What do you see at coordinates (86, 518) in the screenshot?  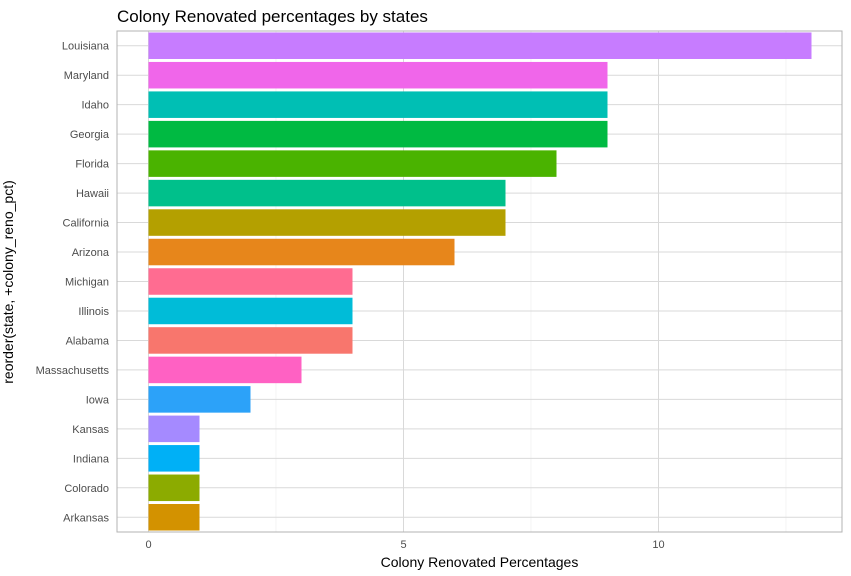 I see `y-tick-label: Arkansas` at bounding box center [86, 518].